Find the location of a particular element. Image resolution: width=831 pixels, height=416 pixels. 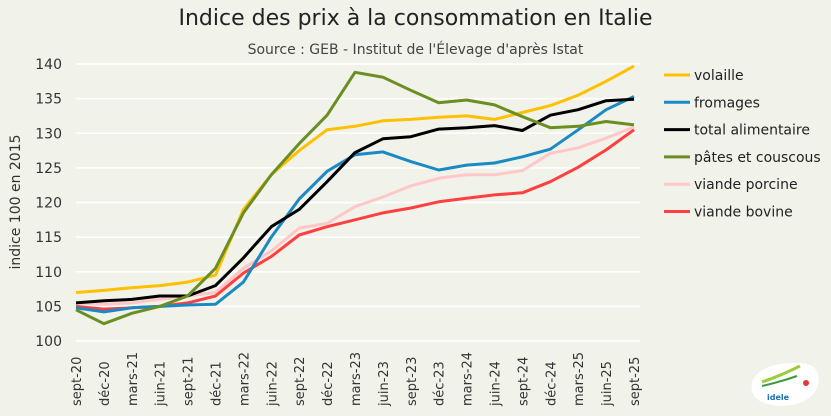

x-tick-label: juin-24 is located at coordinates (496, 384).